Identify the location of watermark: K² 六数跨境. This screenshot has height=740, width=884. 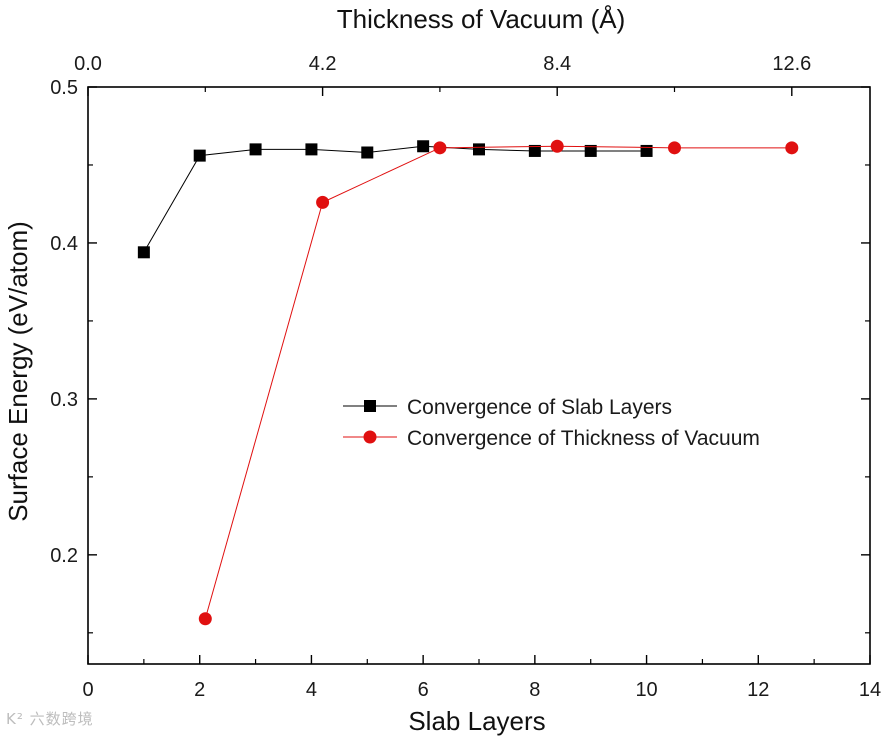
(50, 719).